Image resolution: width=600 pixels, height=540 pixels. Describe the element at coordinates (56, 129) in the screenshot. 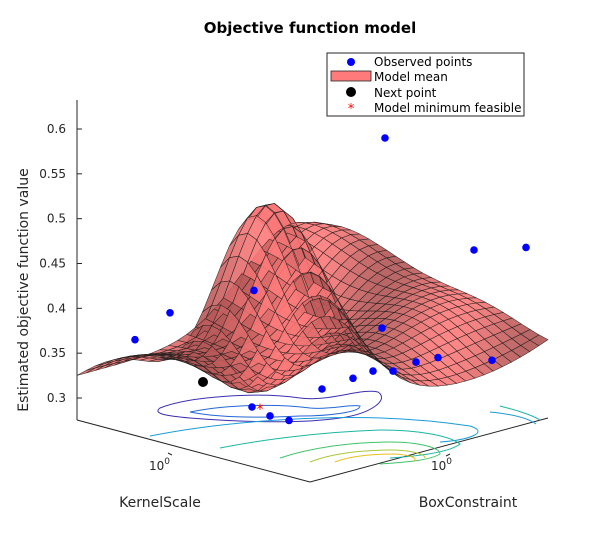

I see `z-tick-label: 0.6` at that location.